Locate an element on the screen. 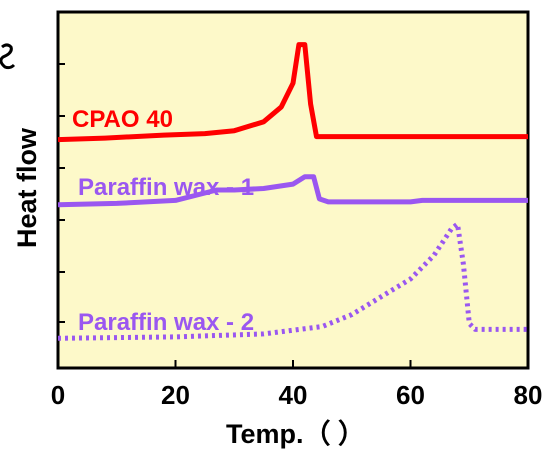  x-tick-label: 20 is located at coordinates (175, 395).